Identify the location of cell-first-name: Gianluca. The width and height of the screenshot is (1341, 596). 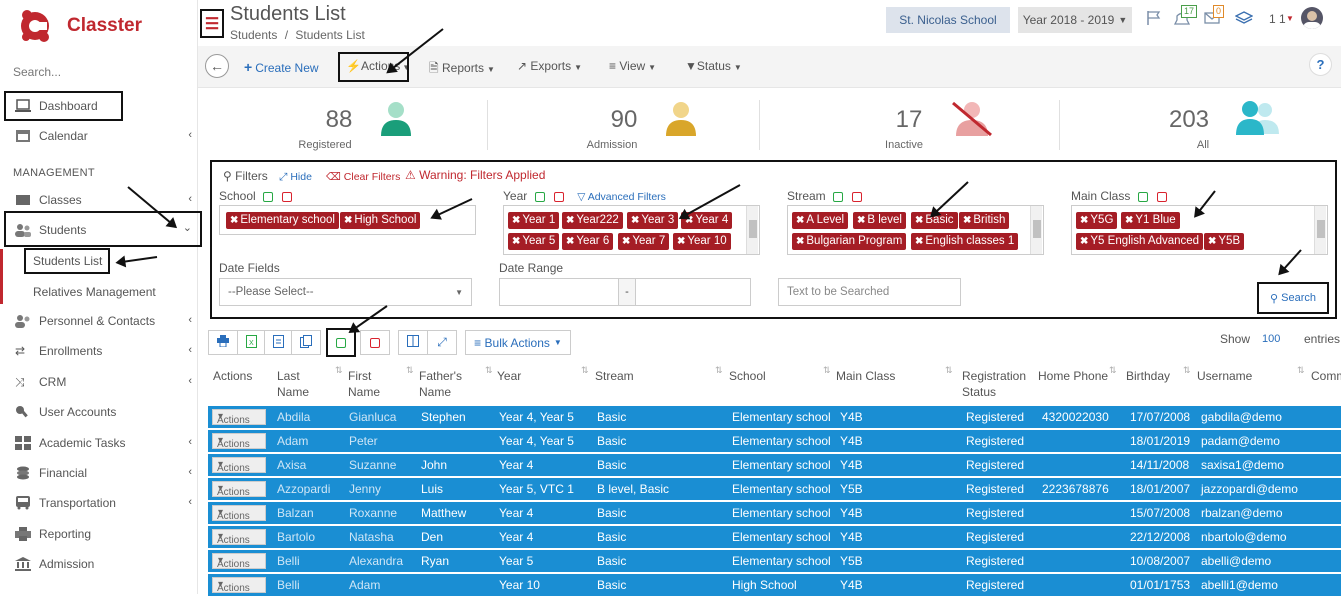
(373, 417).